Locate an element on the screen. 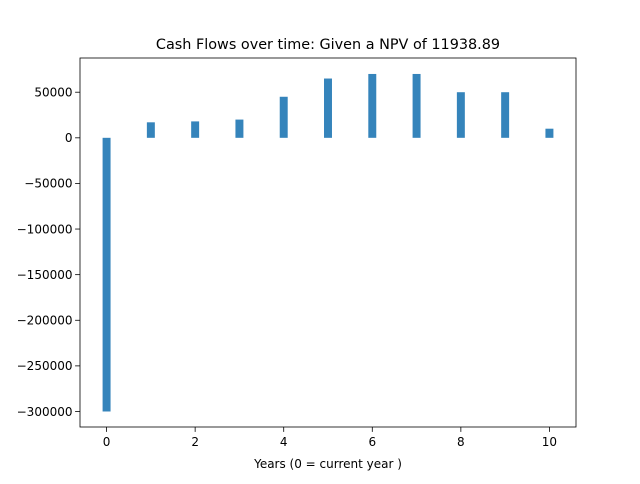 The height and width of the screenshot is (484, 640). x-tick-label: 0 is located at coordinates (107, 442).